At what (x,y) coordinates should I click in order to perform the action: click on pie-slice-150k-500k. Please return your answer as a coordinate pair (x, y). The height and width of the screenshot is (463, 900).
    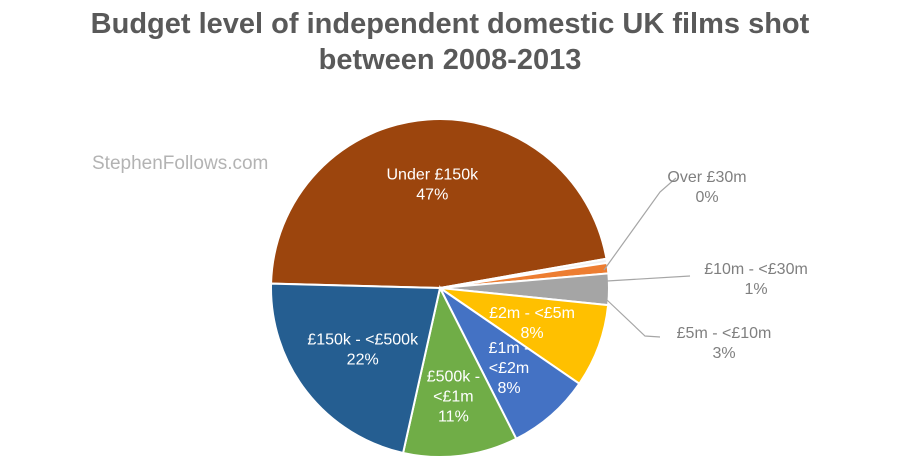
    Looking at the image, I should click on (356, 368).